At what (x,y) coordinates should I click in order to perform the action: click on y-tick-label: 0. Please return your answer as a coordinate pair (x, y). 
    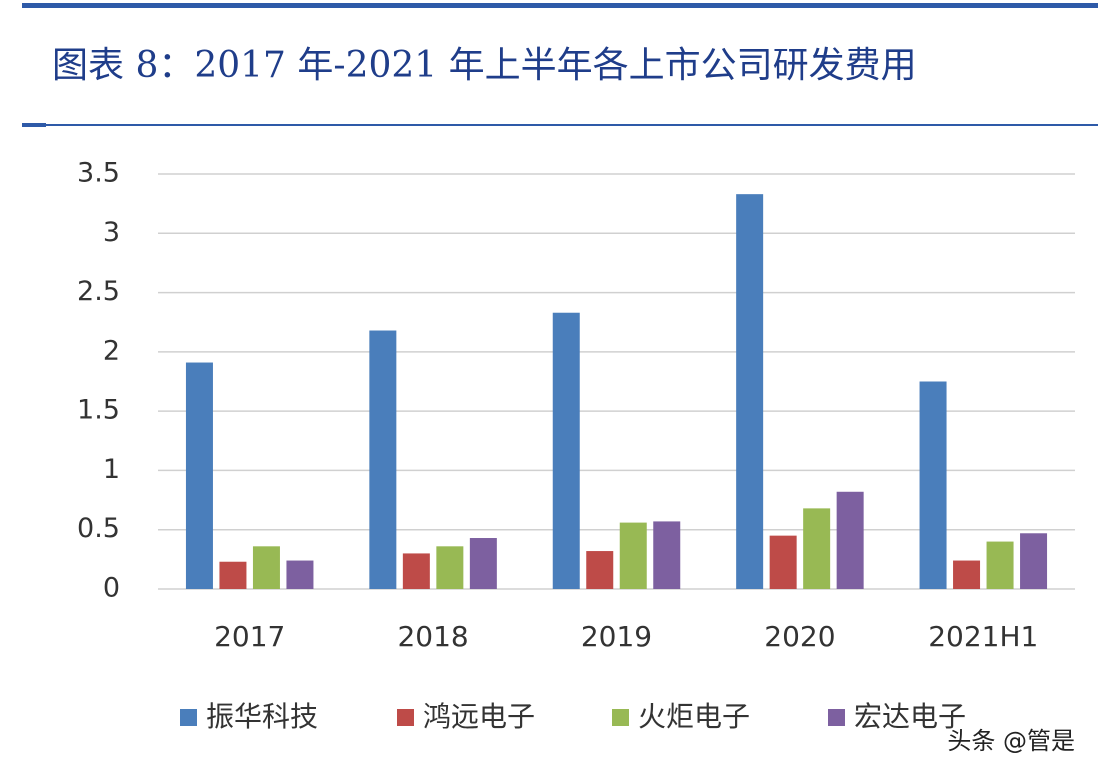
    Looking at the image, I should click on (111, 588).